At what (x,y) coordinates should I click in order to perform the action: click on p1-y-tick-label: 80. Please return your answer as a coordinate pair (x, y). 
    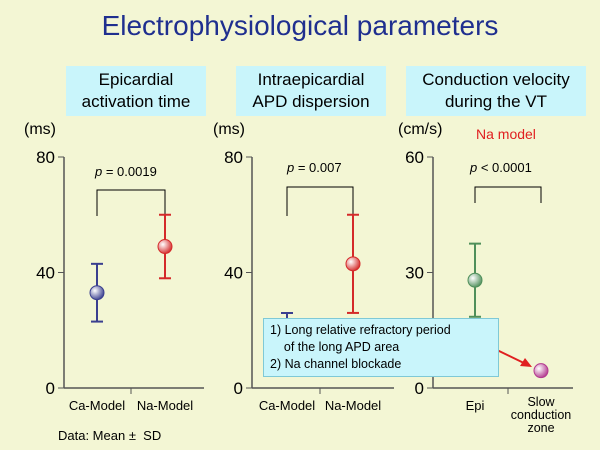
    Looking at the image, I should click on (45, 157).